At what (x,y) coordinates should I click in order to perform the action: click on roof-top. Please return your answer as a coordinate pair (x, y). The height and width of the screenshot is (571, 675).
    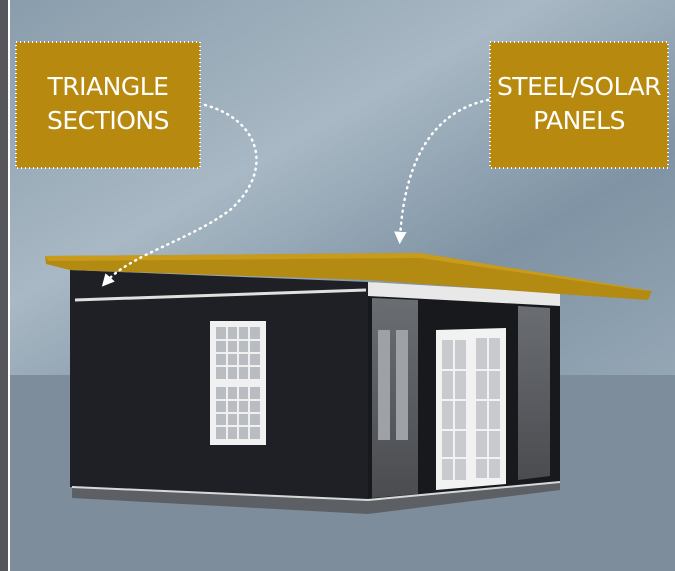
    Looking at the image, I should click on (348, 272).